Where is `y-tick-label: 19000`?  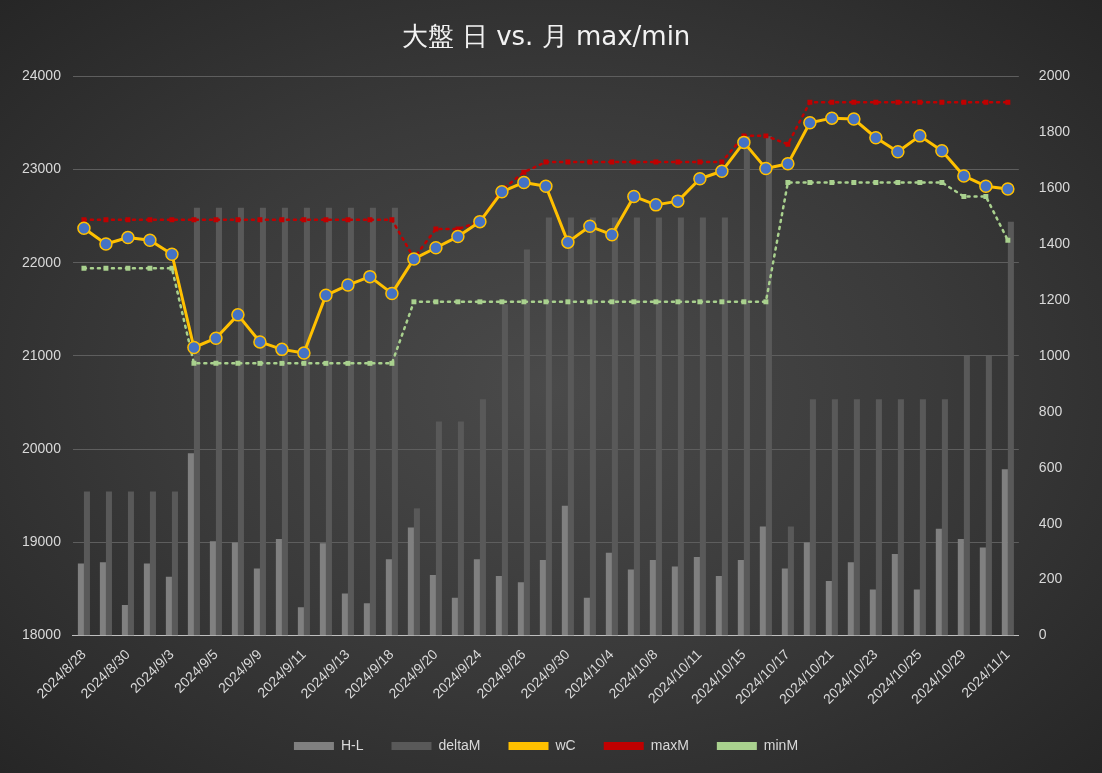 y-tick-label: 19000 is located at coordinates (41, 541).